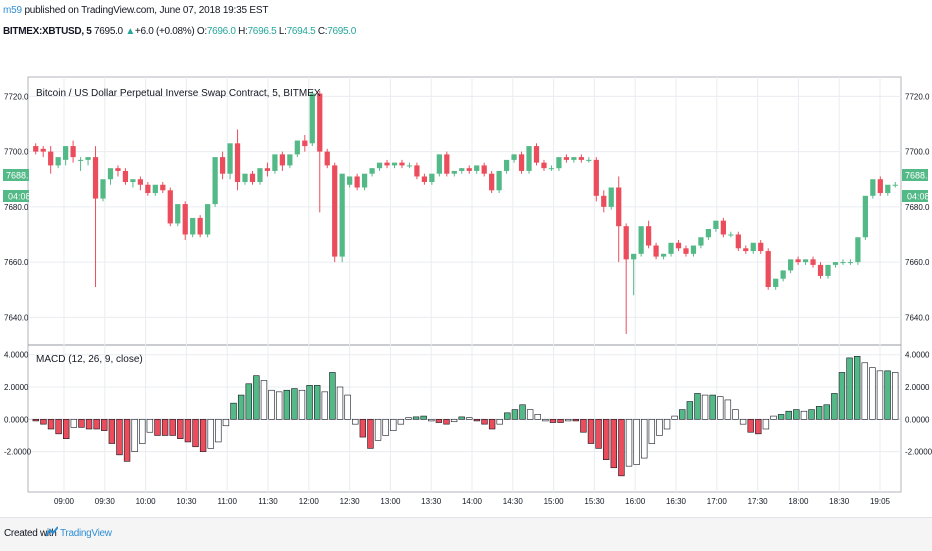 Image resolution: width=932 pixels, height=551 pixels. What do you see at coordinates (466, 534) in the screenshot?
I see `footer: Created with TradingView` at bounding box center [466, 534].